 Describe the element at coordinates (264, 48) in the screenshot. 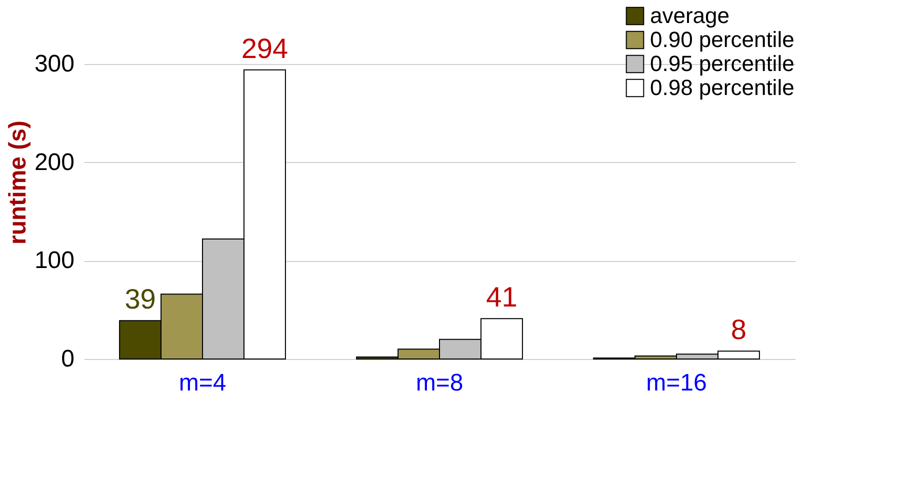

I see `data-label: 294` at that location.